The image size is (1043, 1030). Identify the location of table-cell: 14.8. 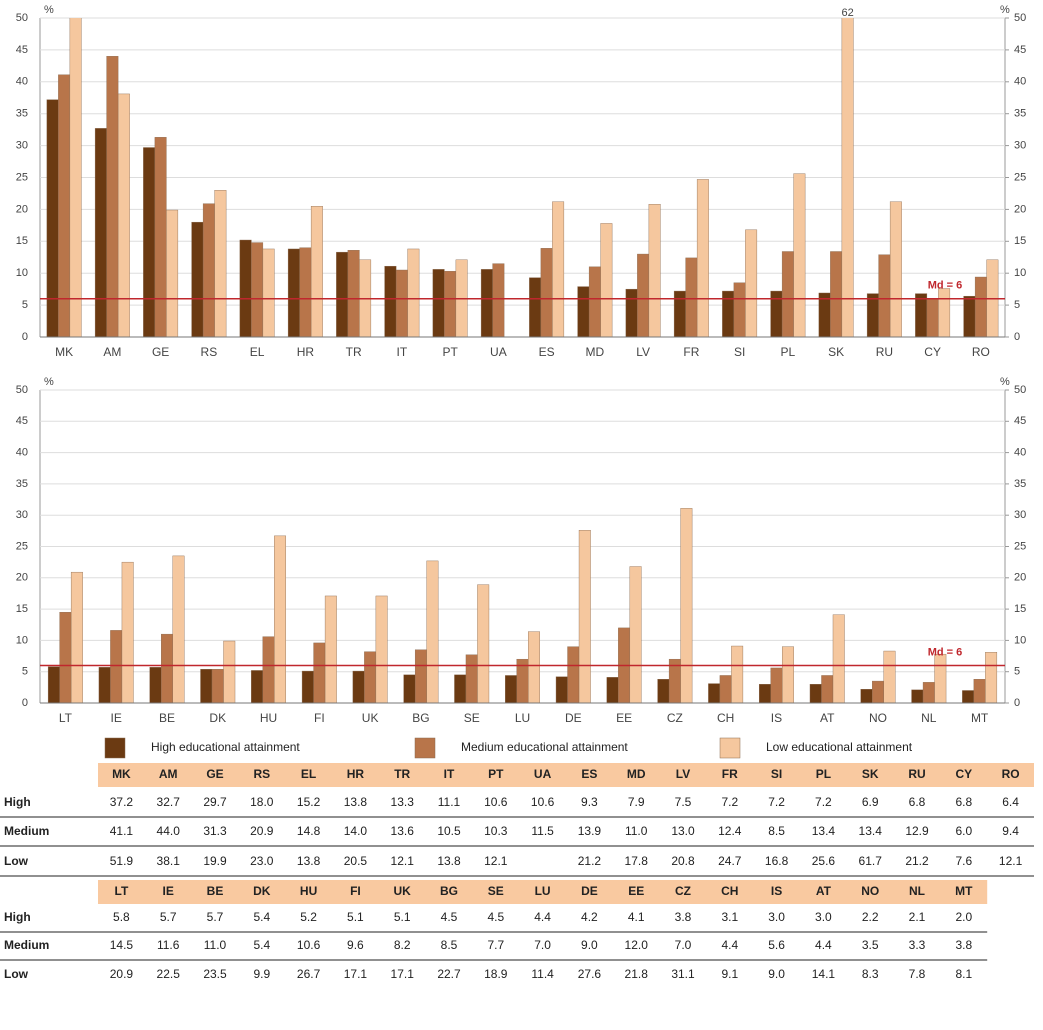
(309, 831).